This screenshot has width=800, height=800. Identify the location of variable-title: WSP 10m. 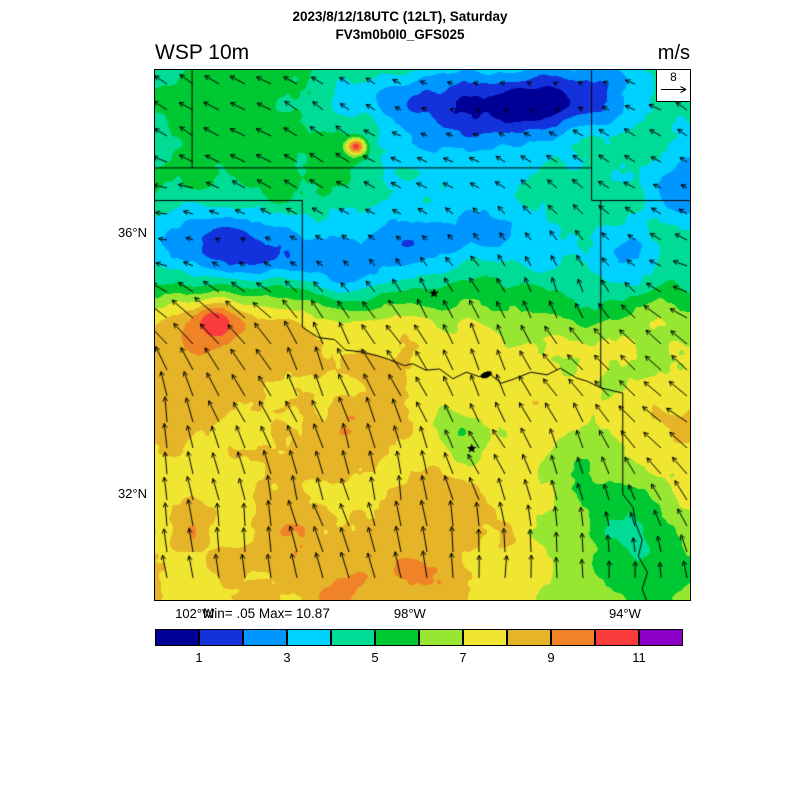
(202, 52).